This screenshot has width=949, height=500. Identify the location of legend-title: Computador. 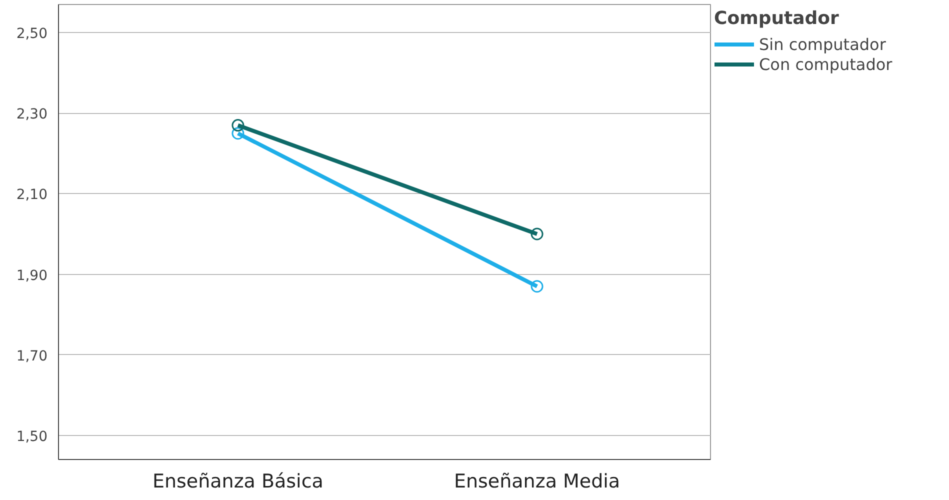
(777, 18).